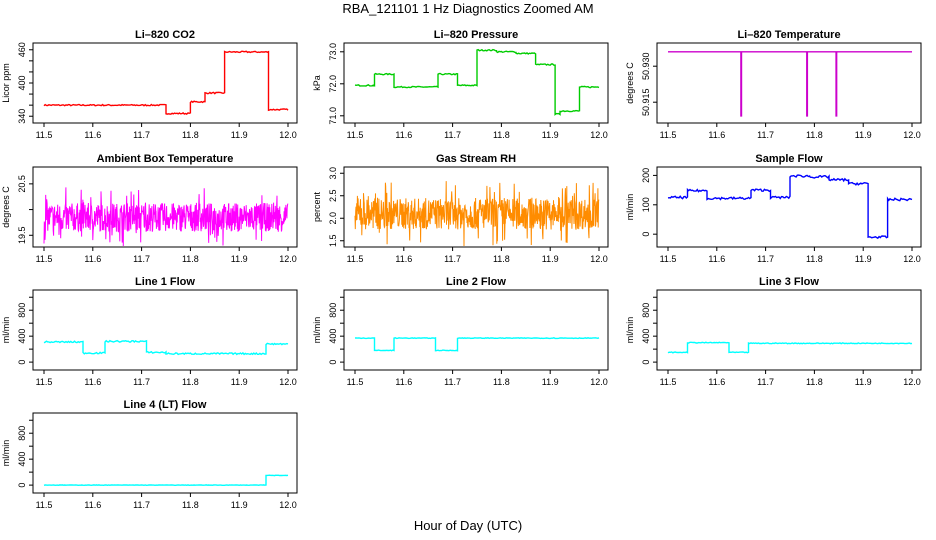  Describe the element at coordinates (333, 84) in the screenshot. I see `y-tick-label: 72.0` at that location.